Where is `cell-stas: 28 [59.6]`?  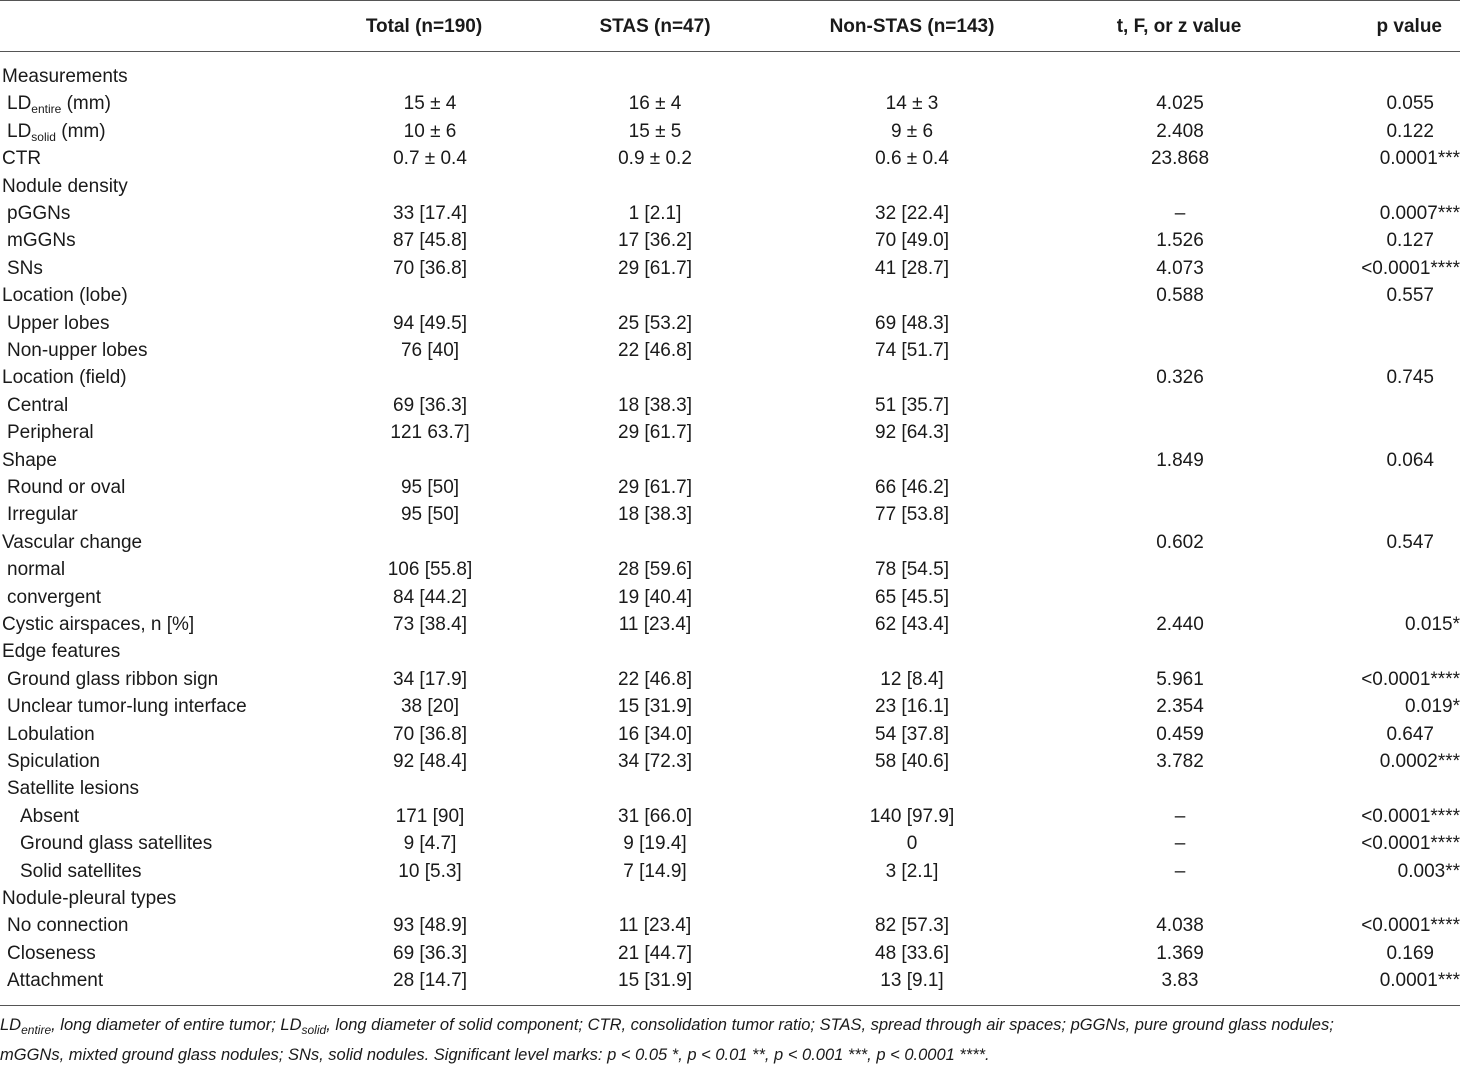 cell-stas: 28 [59.6] is located at coordinates (655, 570).